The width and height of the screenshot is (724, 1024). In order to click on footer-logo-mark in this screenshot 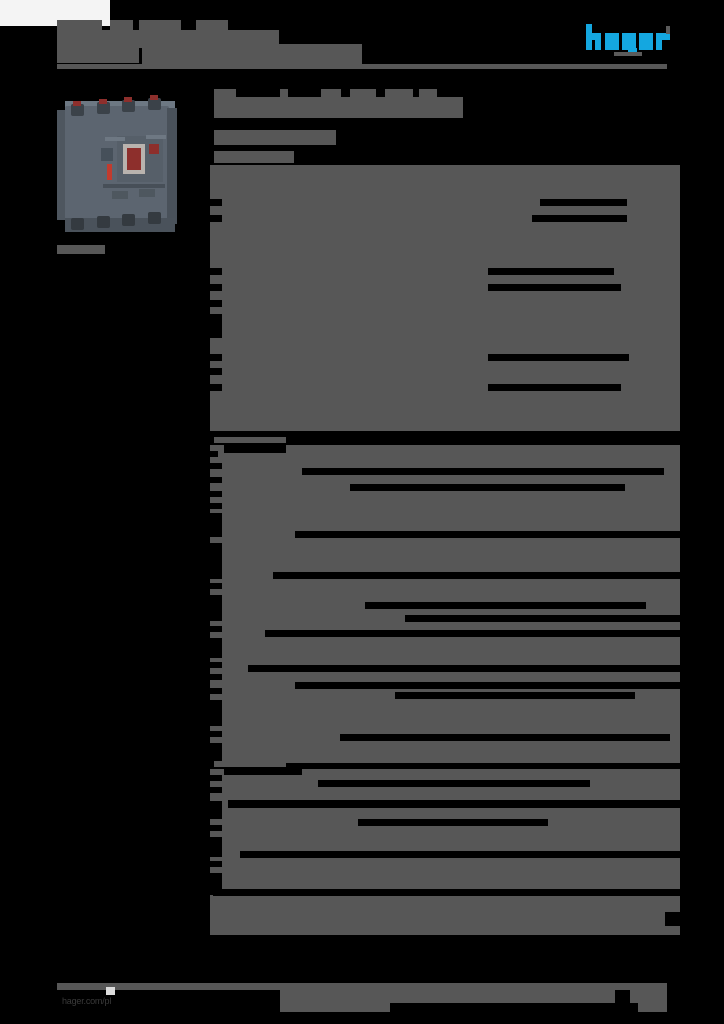, I will do `click(110, 991)`.